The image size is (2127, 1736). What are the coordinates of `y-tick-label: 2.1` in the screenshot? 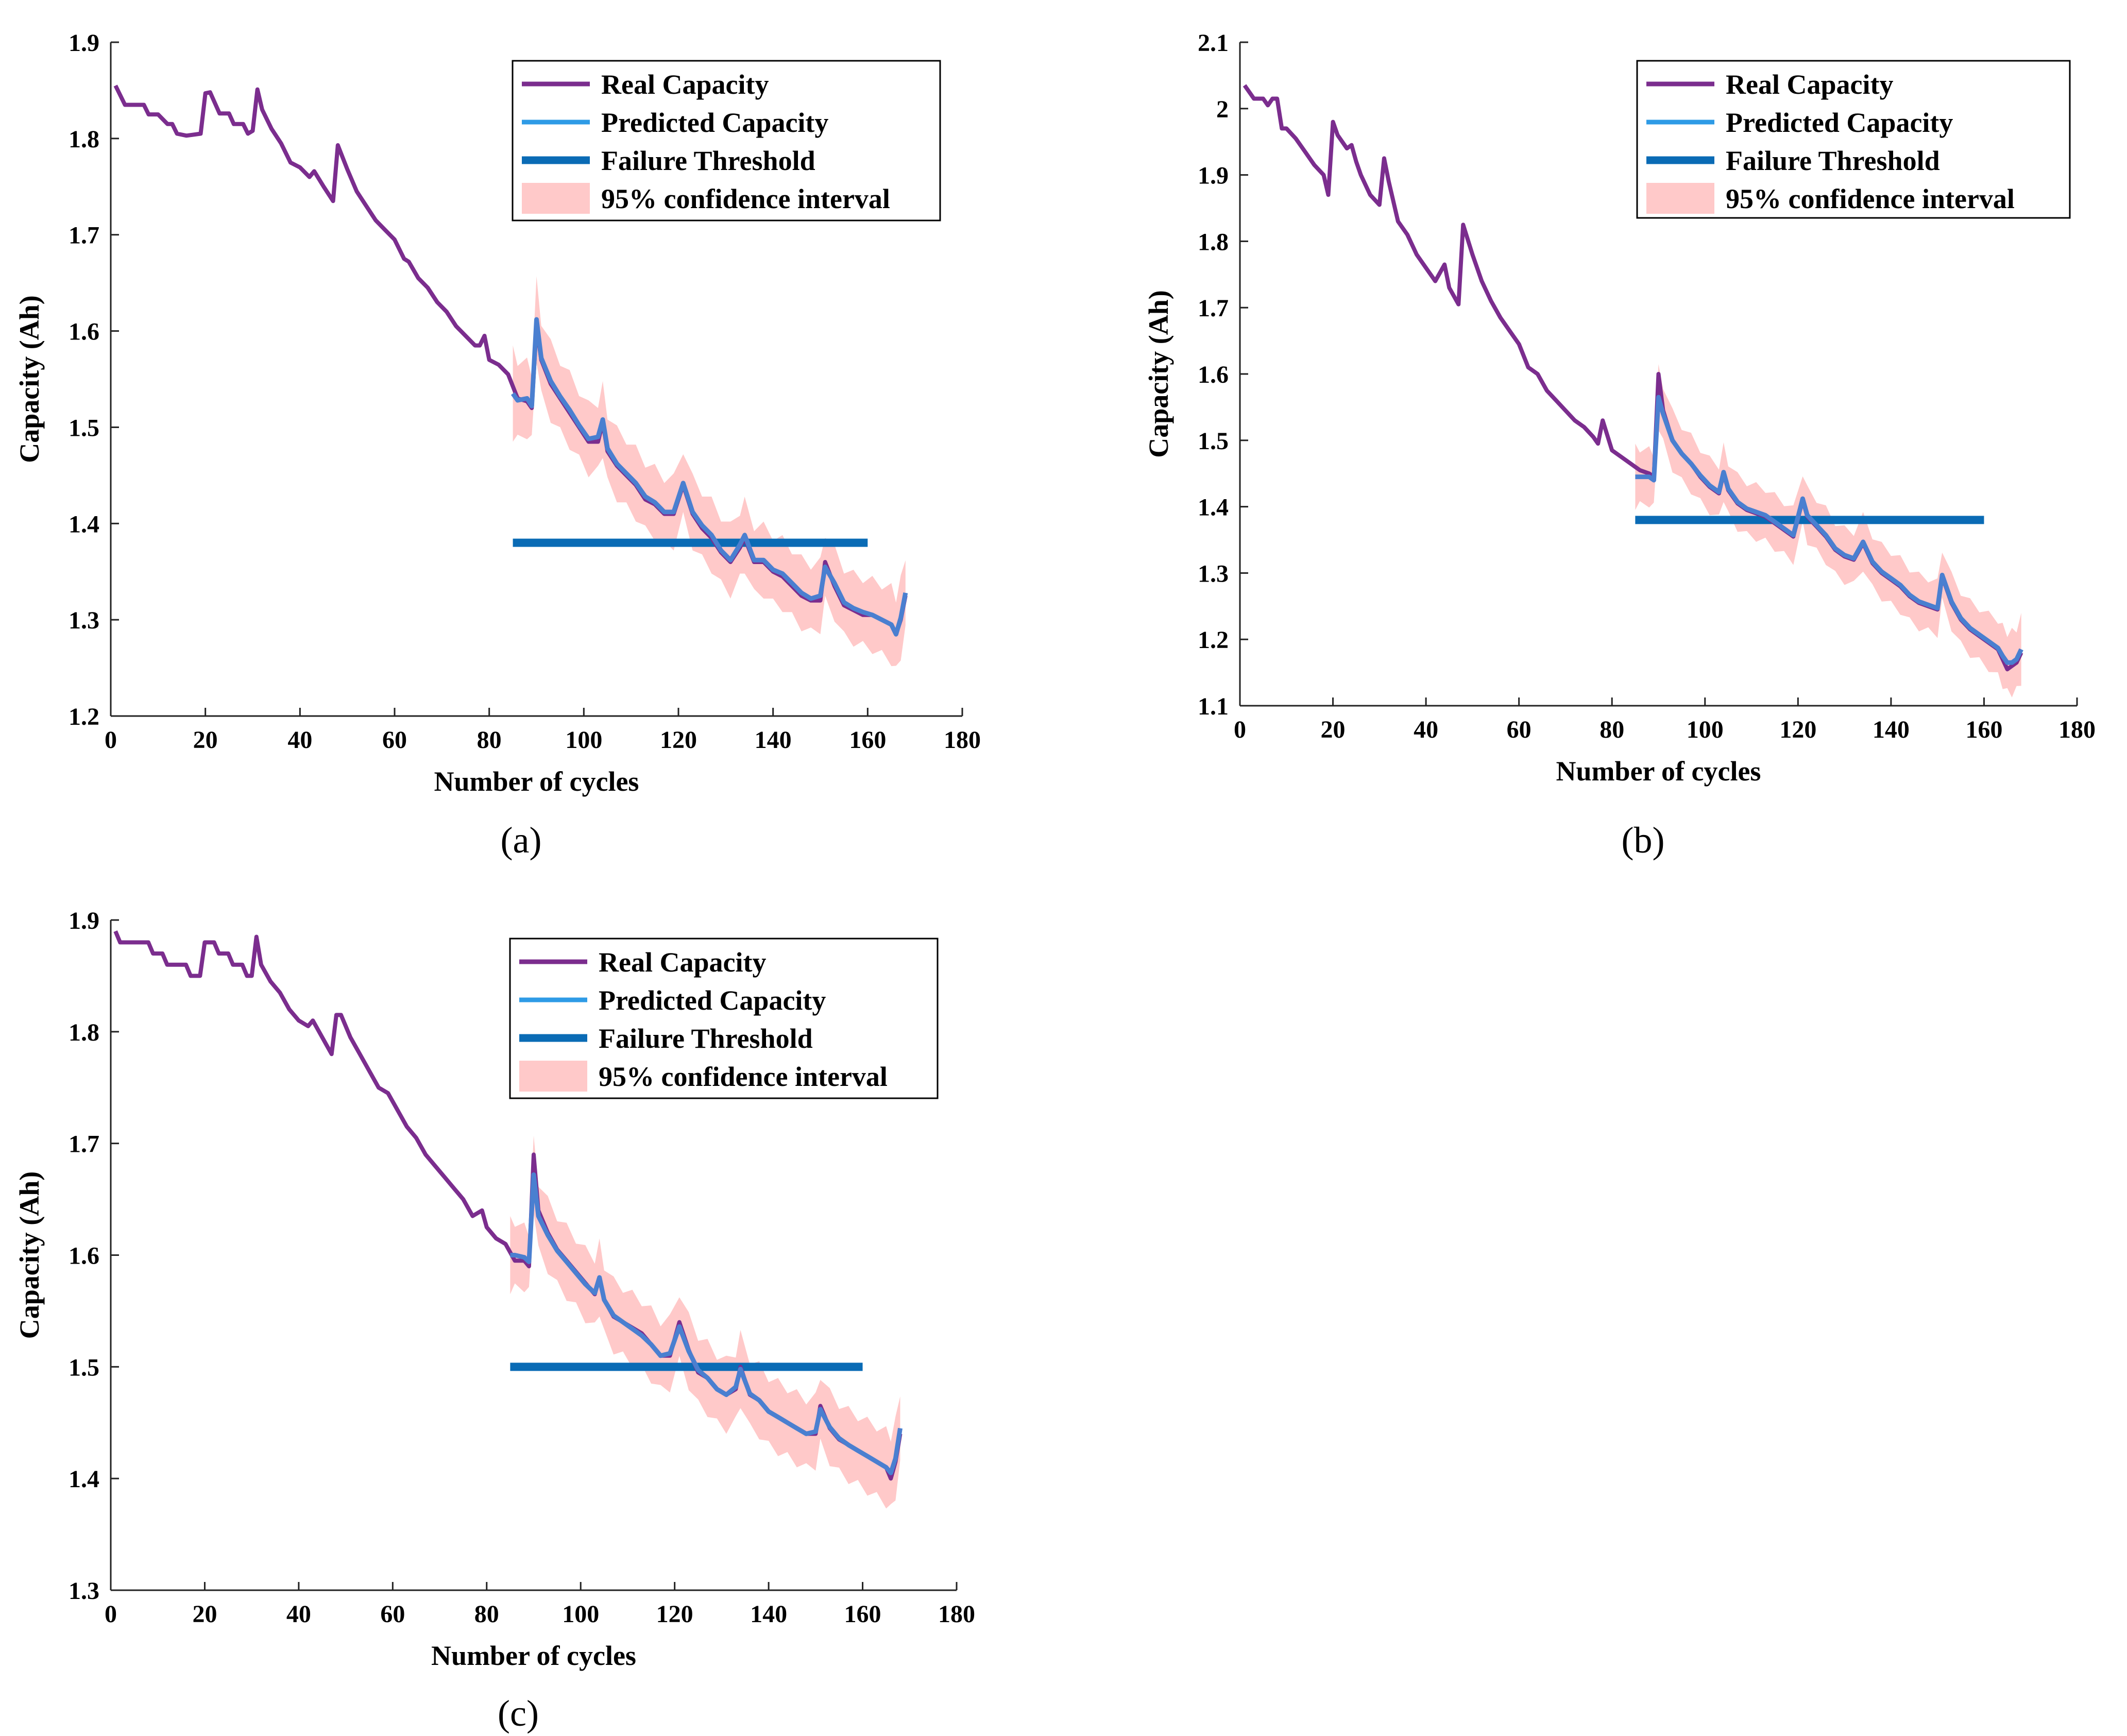 It's located at (1213, 43).